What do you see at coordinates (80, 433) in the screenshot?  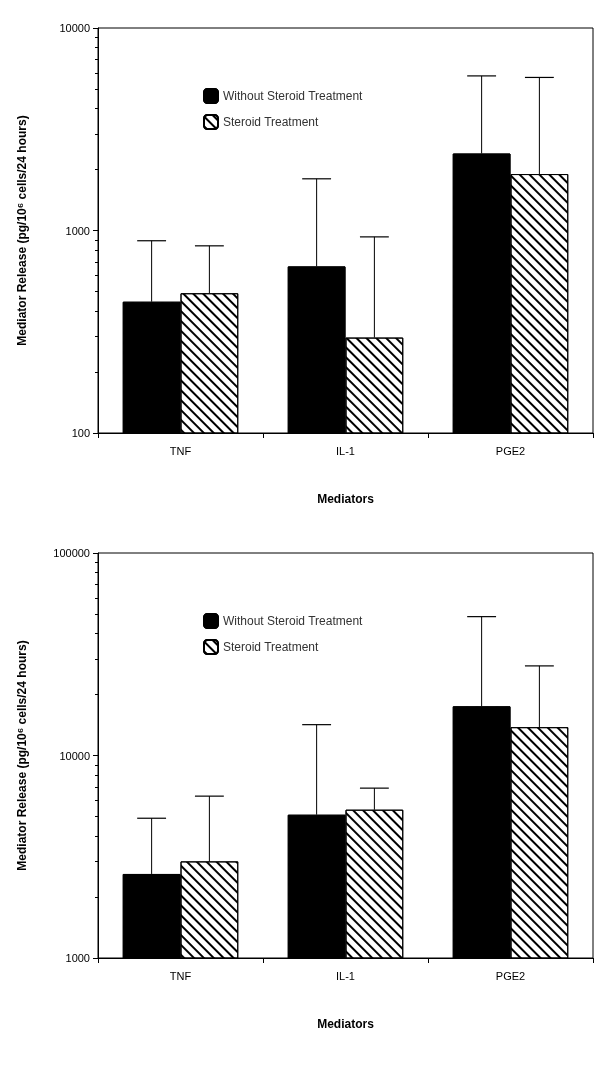 I see `y-tick-label: 100` at bounding box center [80, 433].